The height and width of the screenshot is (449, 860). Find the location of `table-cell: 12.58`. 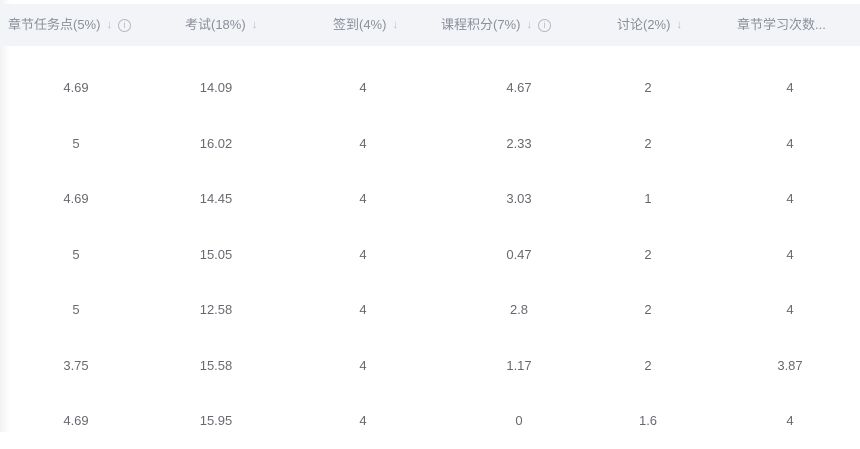

table-cell: 12.58 is located at coordinates (216, 309).